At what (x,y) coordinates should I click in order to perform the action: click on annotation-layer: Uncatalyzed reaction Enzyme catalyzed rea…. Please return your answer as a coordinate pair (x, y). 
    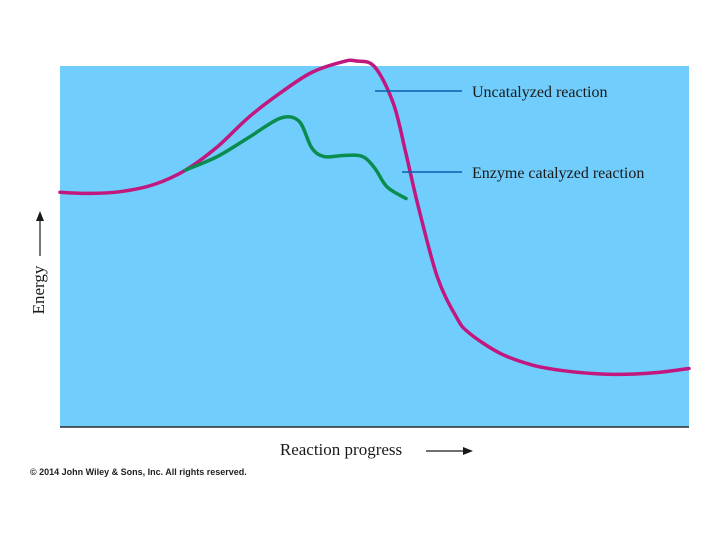
    Looking at the image, I should click on (509, 133).